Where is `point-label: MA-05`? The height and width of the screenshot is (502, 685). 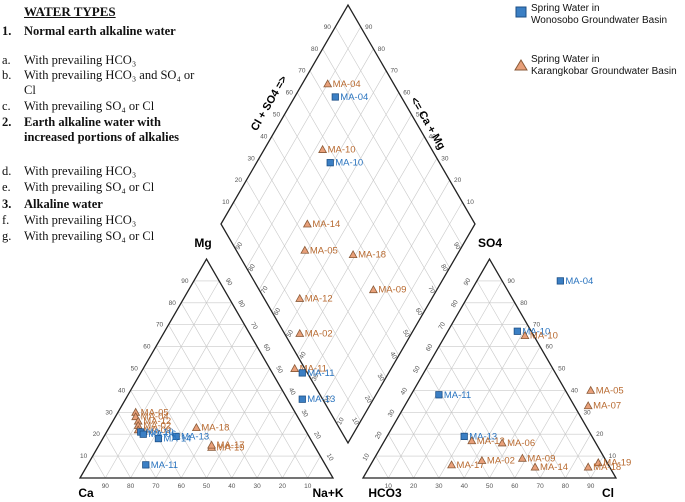
point-label: MA-05 is located at coordinates (324, 250).